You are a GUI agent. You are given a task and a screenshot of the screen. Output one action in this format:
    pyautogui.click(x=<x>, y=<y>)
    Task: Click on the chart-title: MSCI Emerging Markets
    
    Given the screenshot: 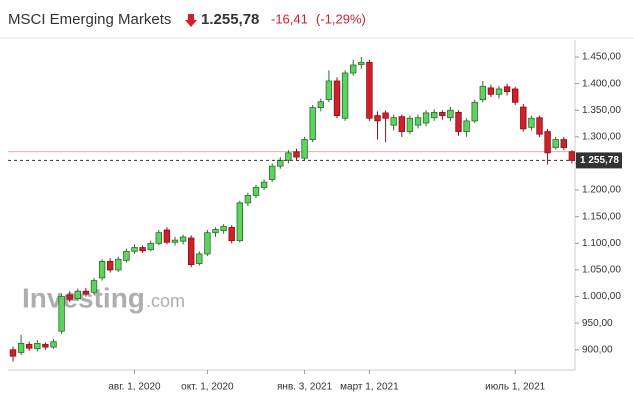 What is the action you would take?
    pyautogui.click(x=89, y=19)
    